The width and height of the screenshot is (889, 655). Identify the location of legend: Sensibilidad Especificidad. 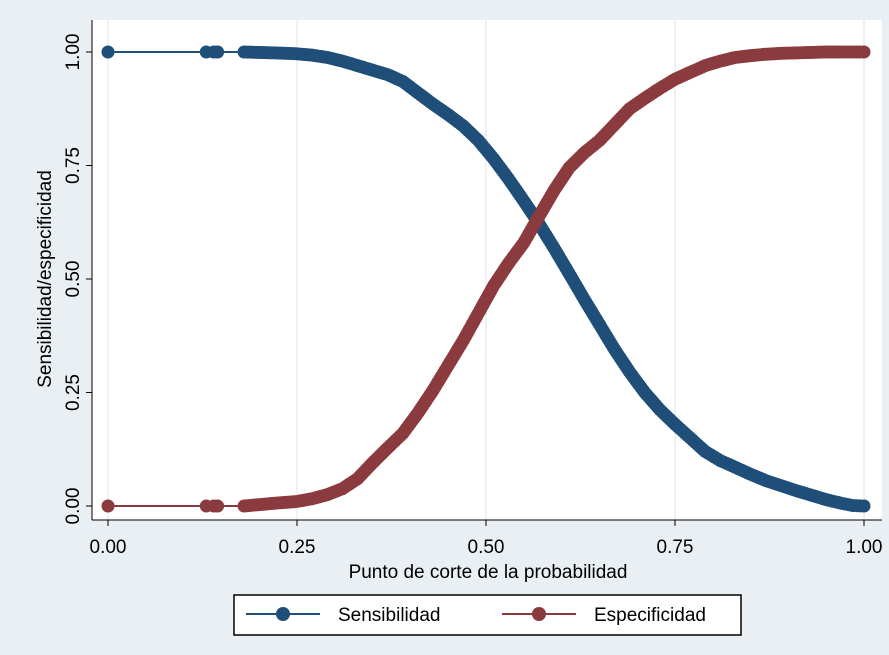
(487, 615).